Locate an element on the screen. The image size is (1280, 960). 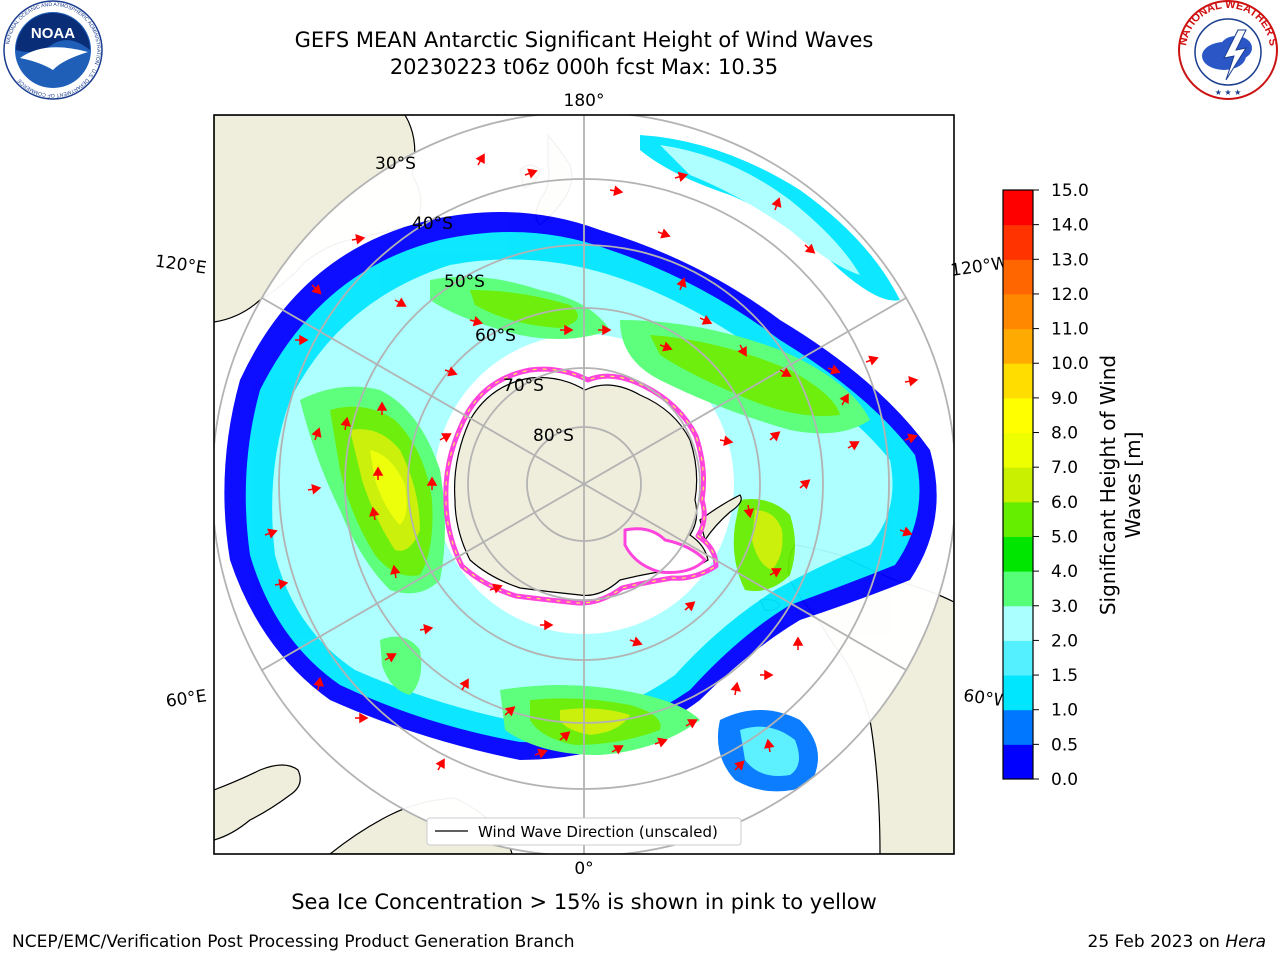
lat-label-80s: 80°S is located at coordinates (553, 436).